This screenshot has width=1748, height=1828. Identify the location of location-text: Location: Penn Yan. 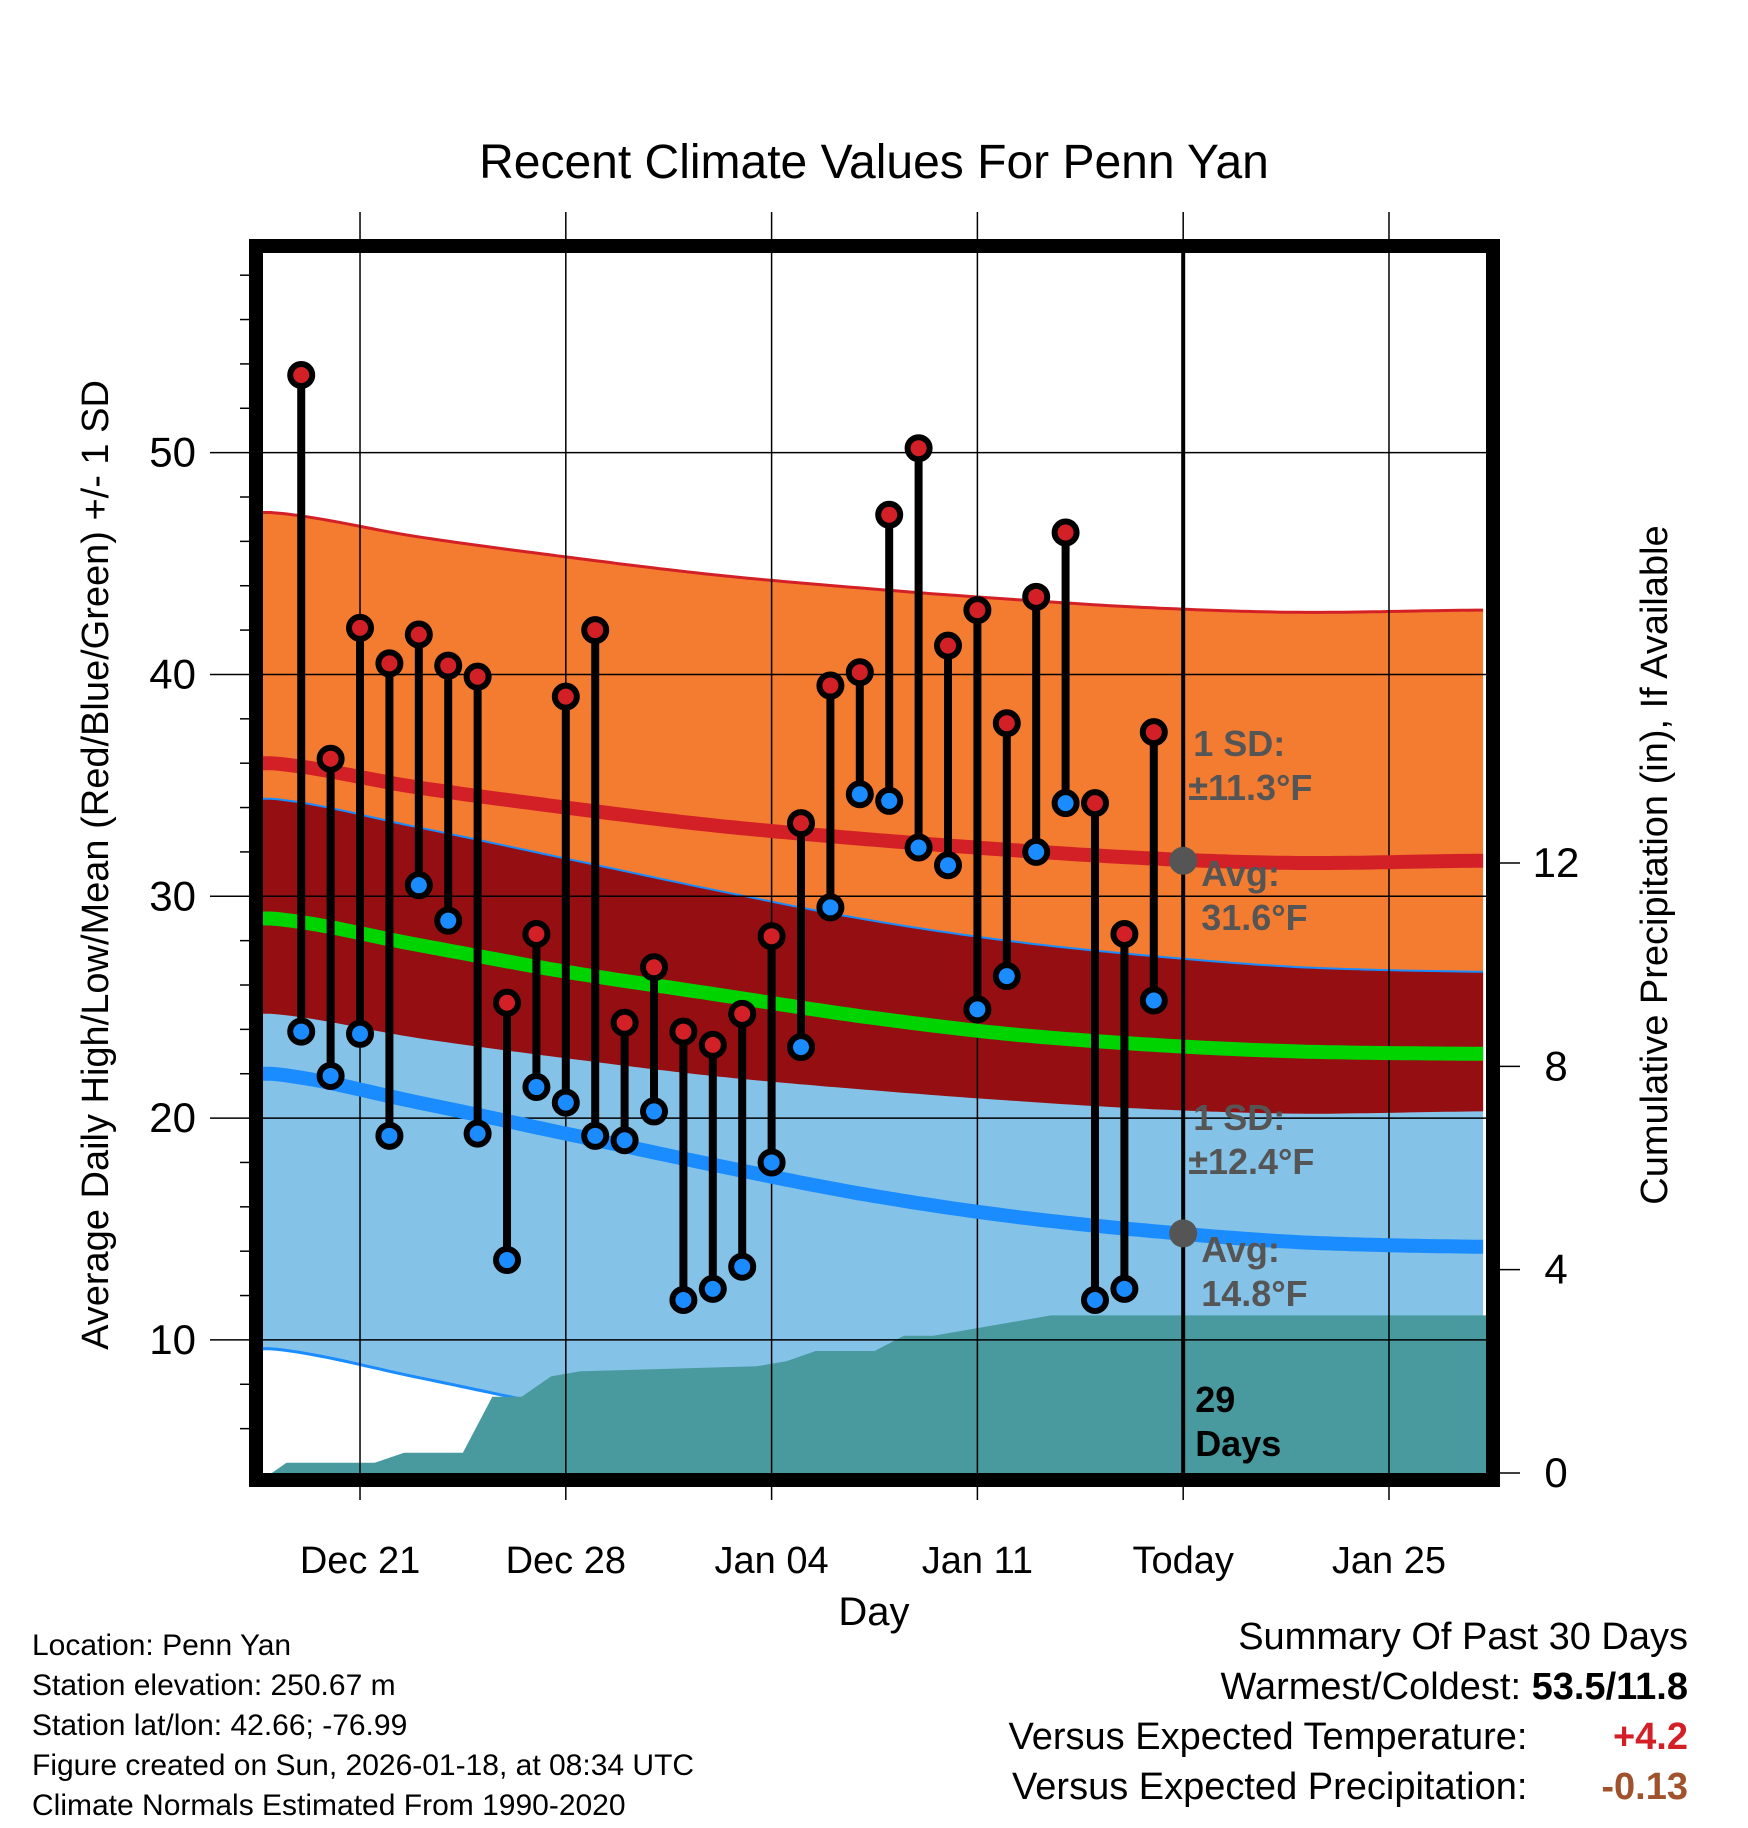
(162, 1645).